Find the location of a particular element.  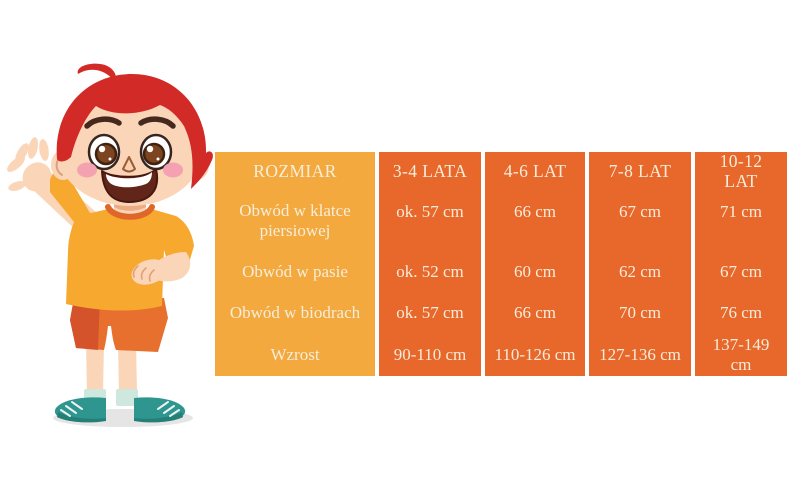

row-label-cell: Obwód w klatce piersiowej is located at coordinates (295, 221).